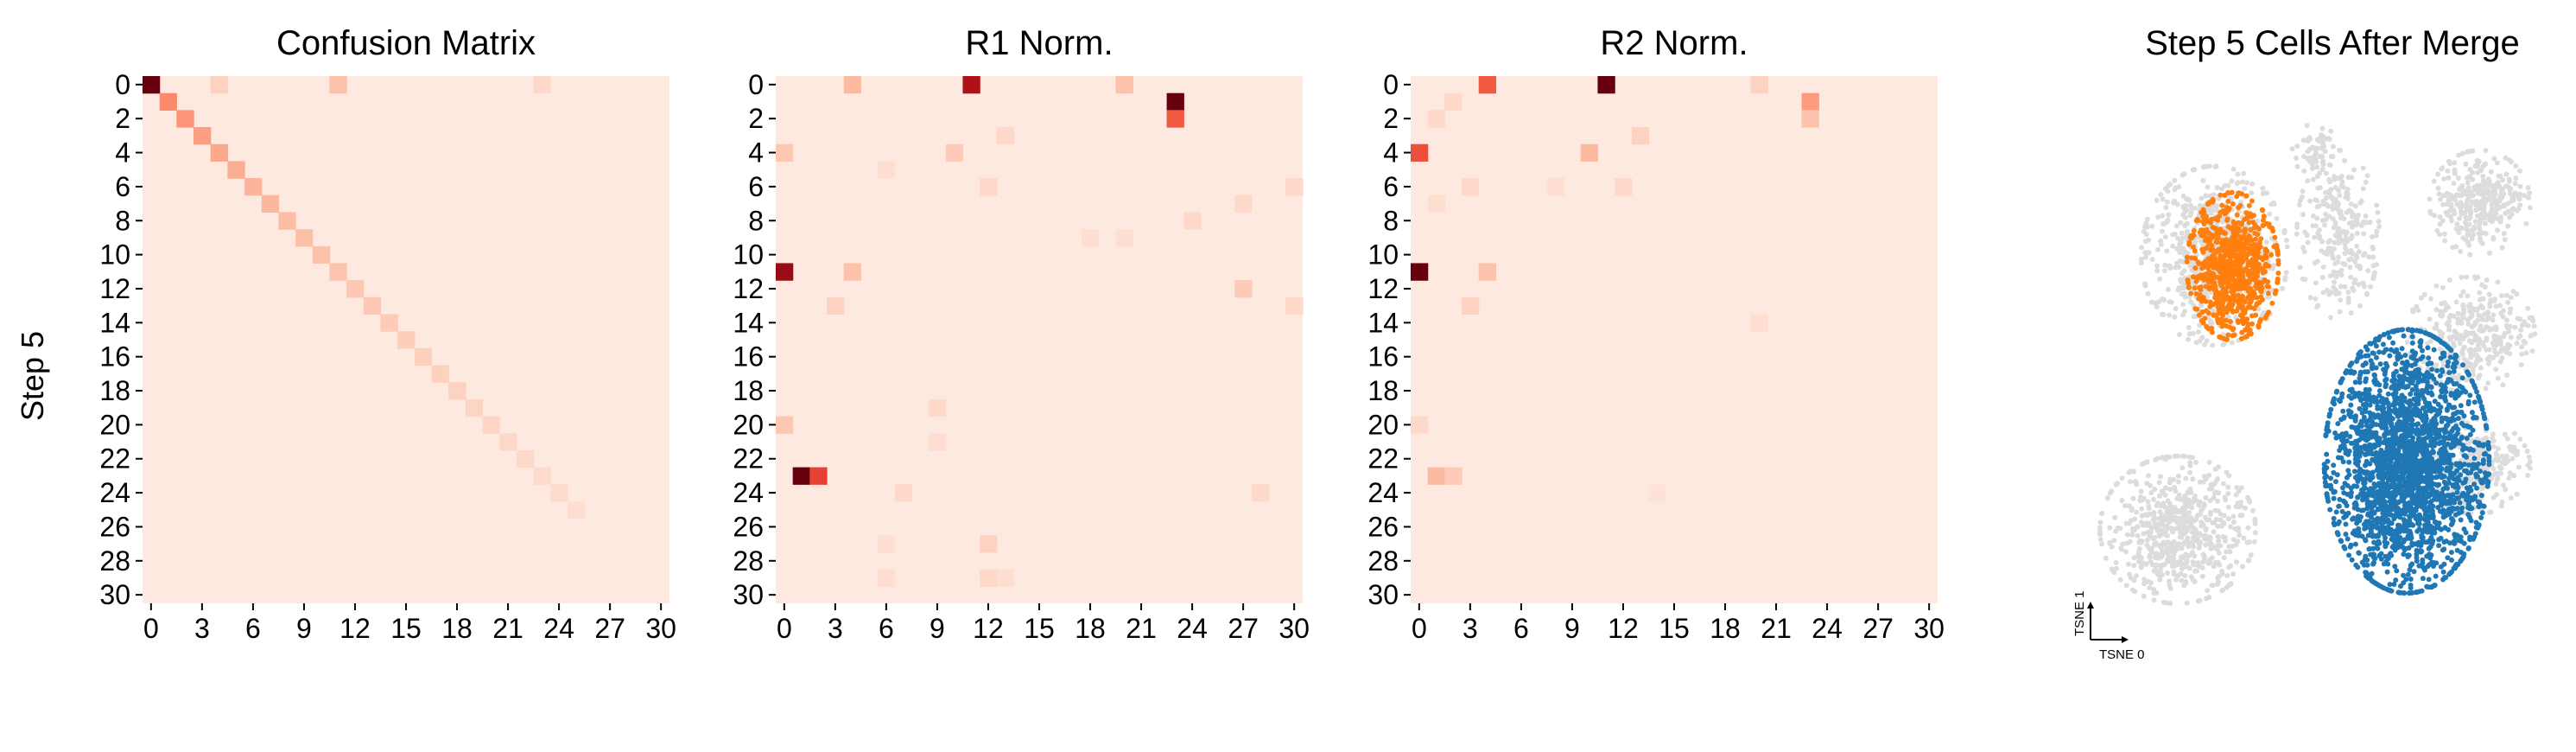  I want to click on x-tick-label: 27, so click(1878, 628).